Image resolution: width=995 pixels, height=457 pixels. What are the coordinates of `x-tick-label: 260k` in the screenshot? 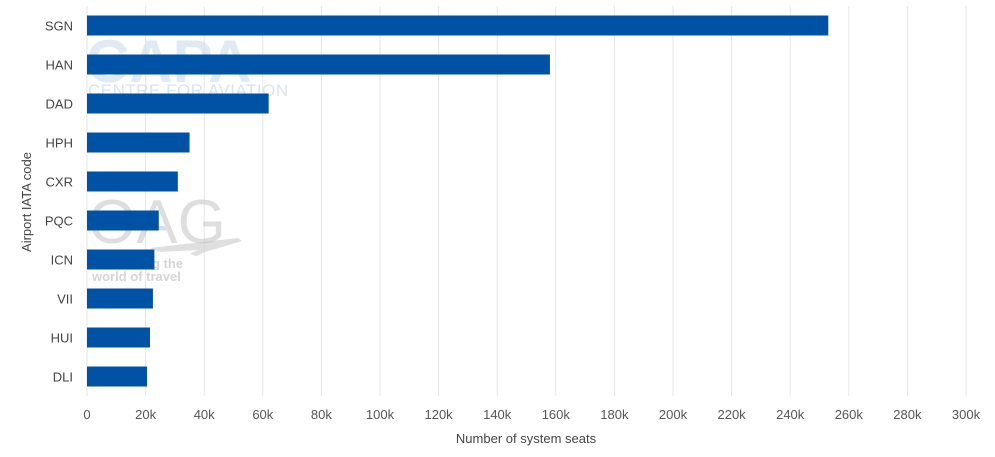 It's located at (849, 414).